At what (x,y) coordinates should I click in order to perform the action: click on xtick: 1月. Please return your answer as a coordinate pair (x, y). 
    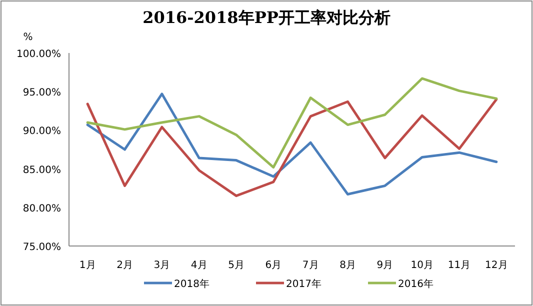
    Looking at the image, I should click on (87, 265).